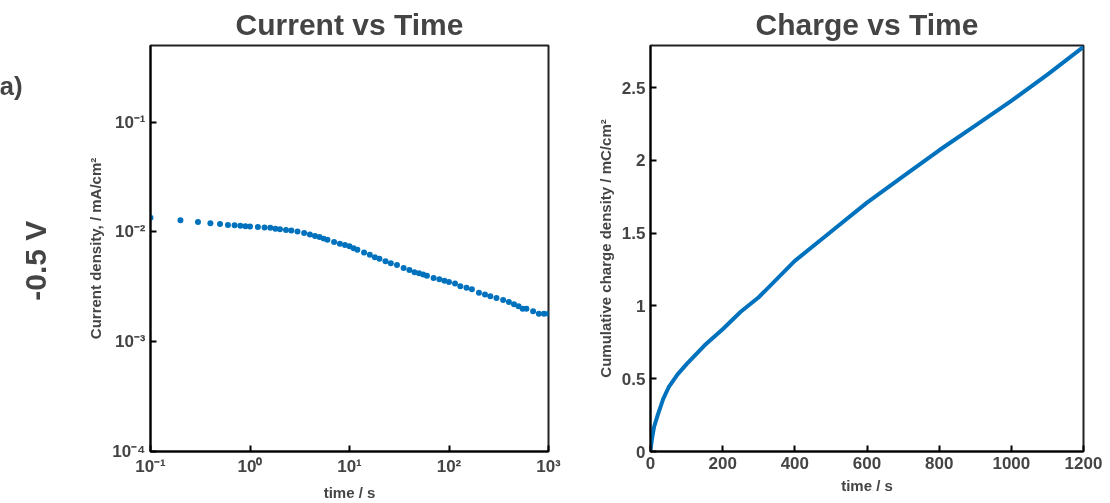 This screenshot has width=1110, height=503. I want to click on y-tick-label: 2.5, so click(633, 88).